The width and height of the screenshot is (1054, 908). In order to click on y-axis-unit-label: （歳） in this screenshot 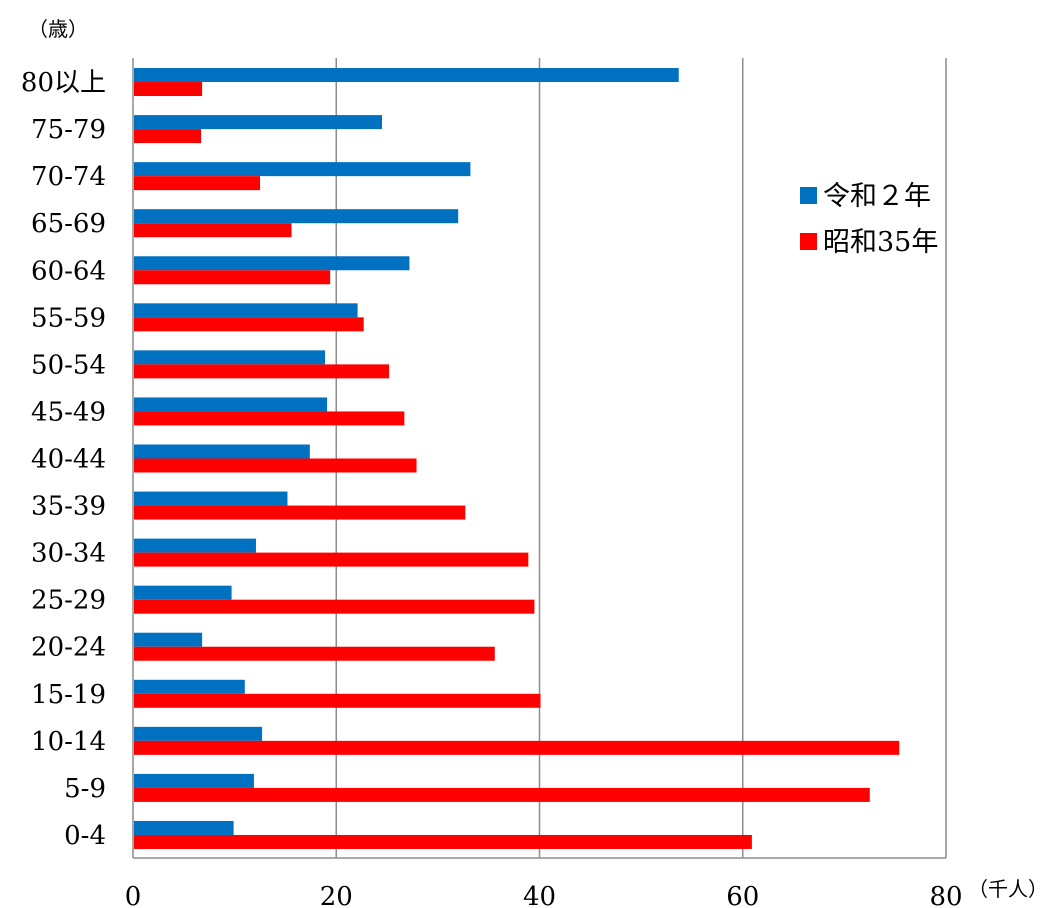, I will do `click(58, 29)`.